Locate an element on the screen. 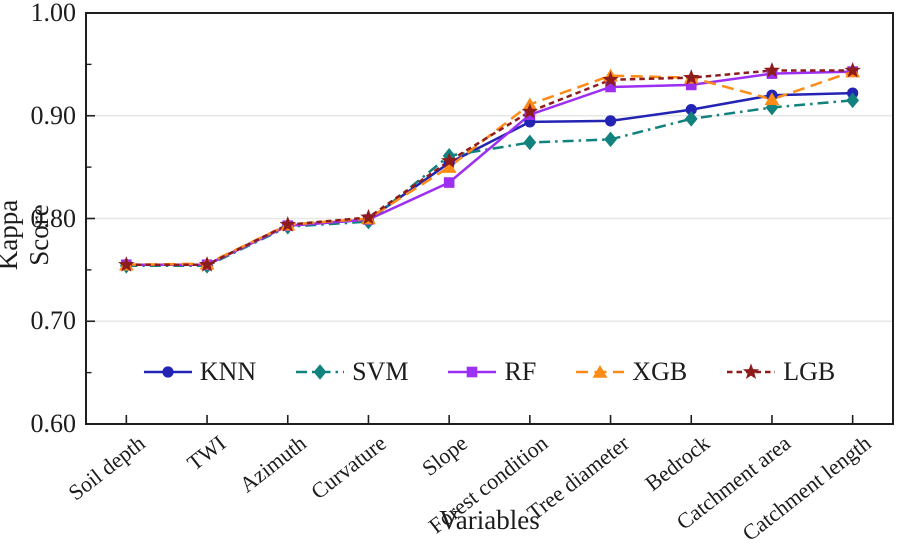  y-tick-label: 0.70 is located at coordinates (53, 321).